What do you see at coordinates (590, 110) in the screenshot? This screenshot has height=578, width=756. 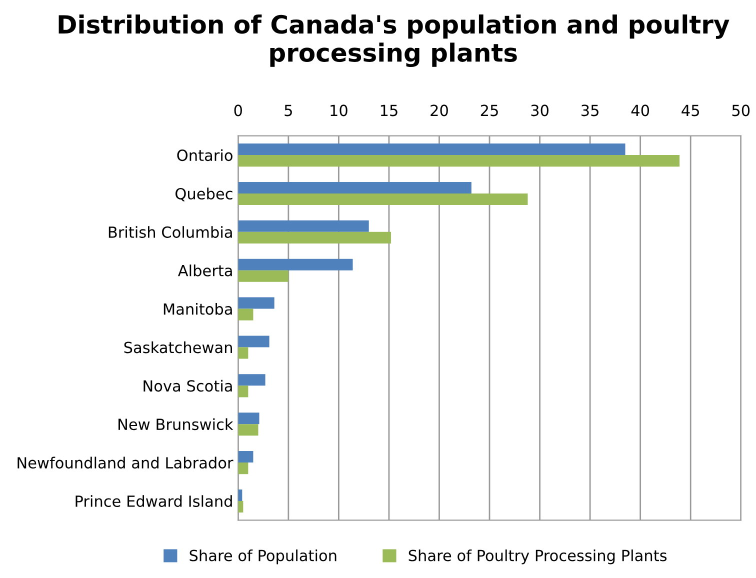 I see `x-tick-label: 35` at bounding box center [590, 110].